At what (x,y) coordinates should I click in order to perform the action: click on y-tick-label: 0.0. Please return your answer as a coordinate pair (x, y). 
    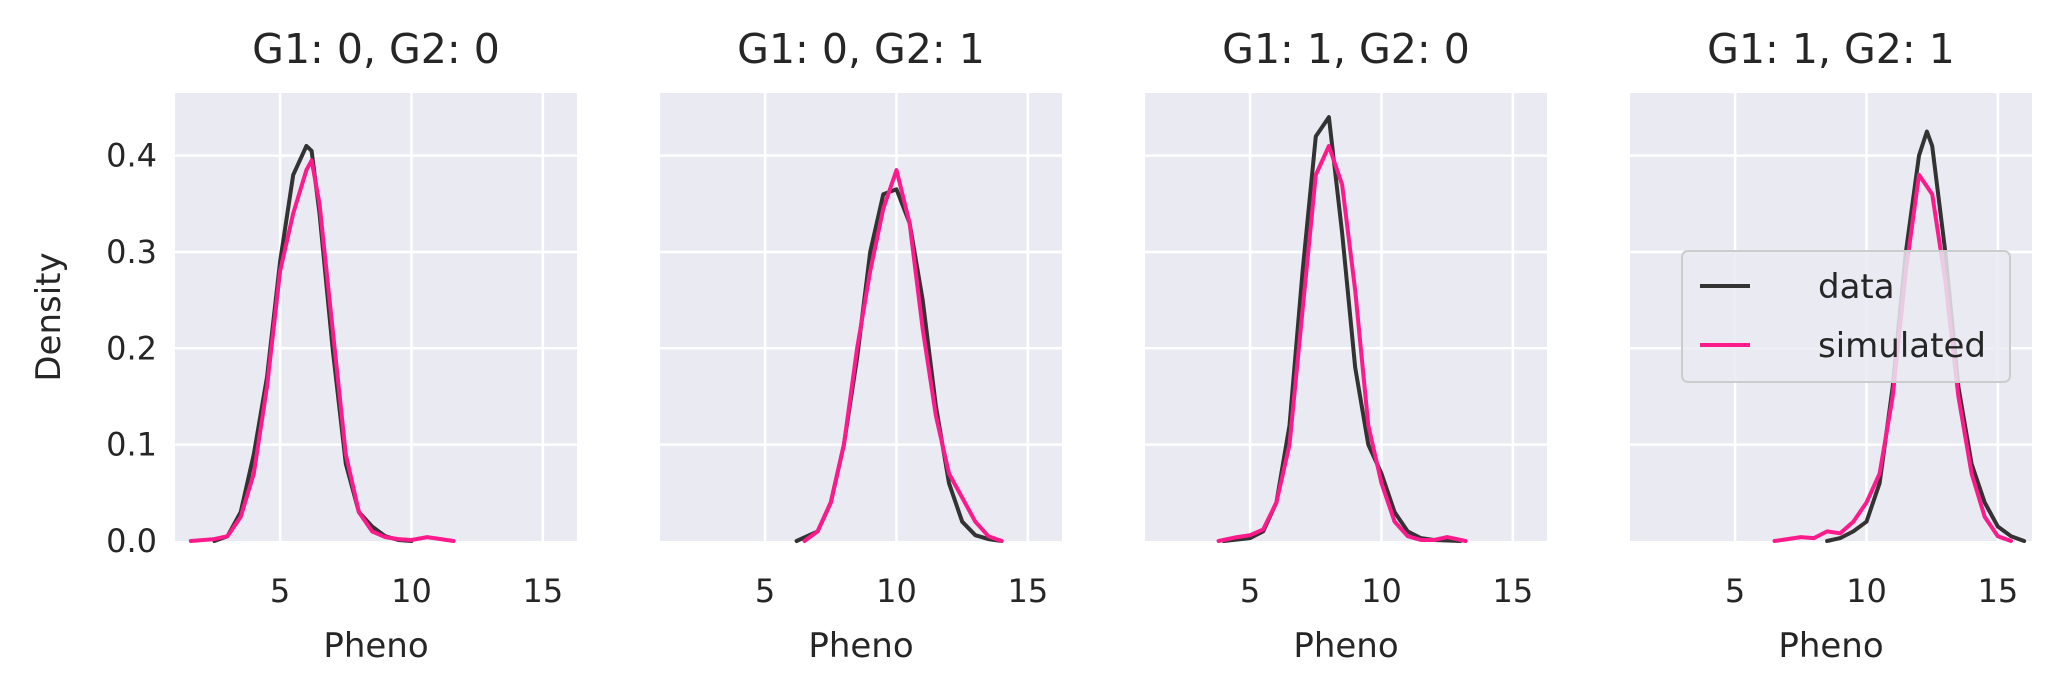
    Looking at the image, I should click on (131, 541).